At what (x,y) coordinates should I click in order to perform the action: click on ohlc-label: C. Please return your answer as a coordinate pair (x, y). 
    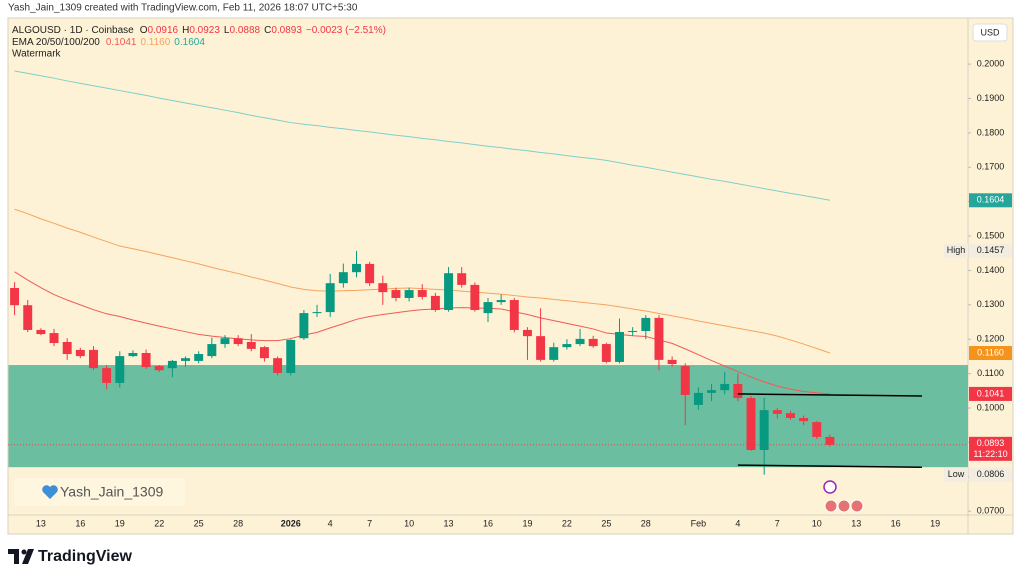
    Looking at the image, I should click on (267, 30).